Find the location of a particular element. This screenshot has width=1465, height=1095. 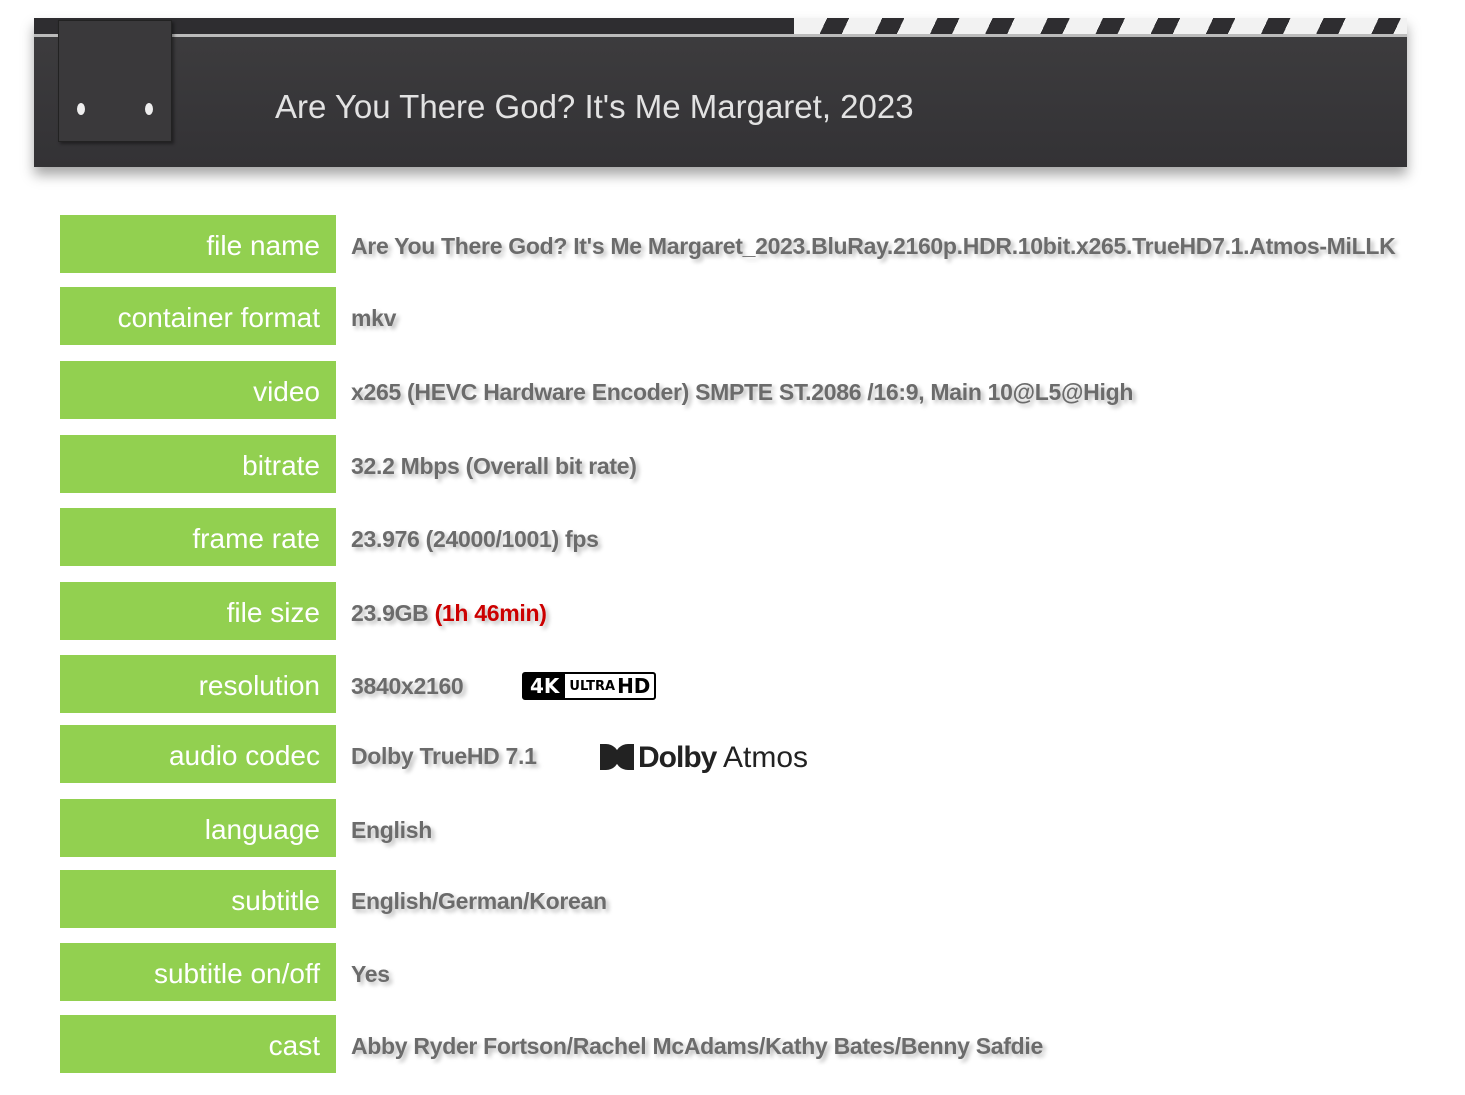

uhd-logo: 4K ULTRA HD is located at coordinates (589, 686).